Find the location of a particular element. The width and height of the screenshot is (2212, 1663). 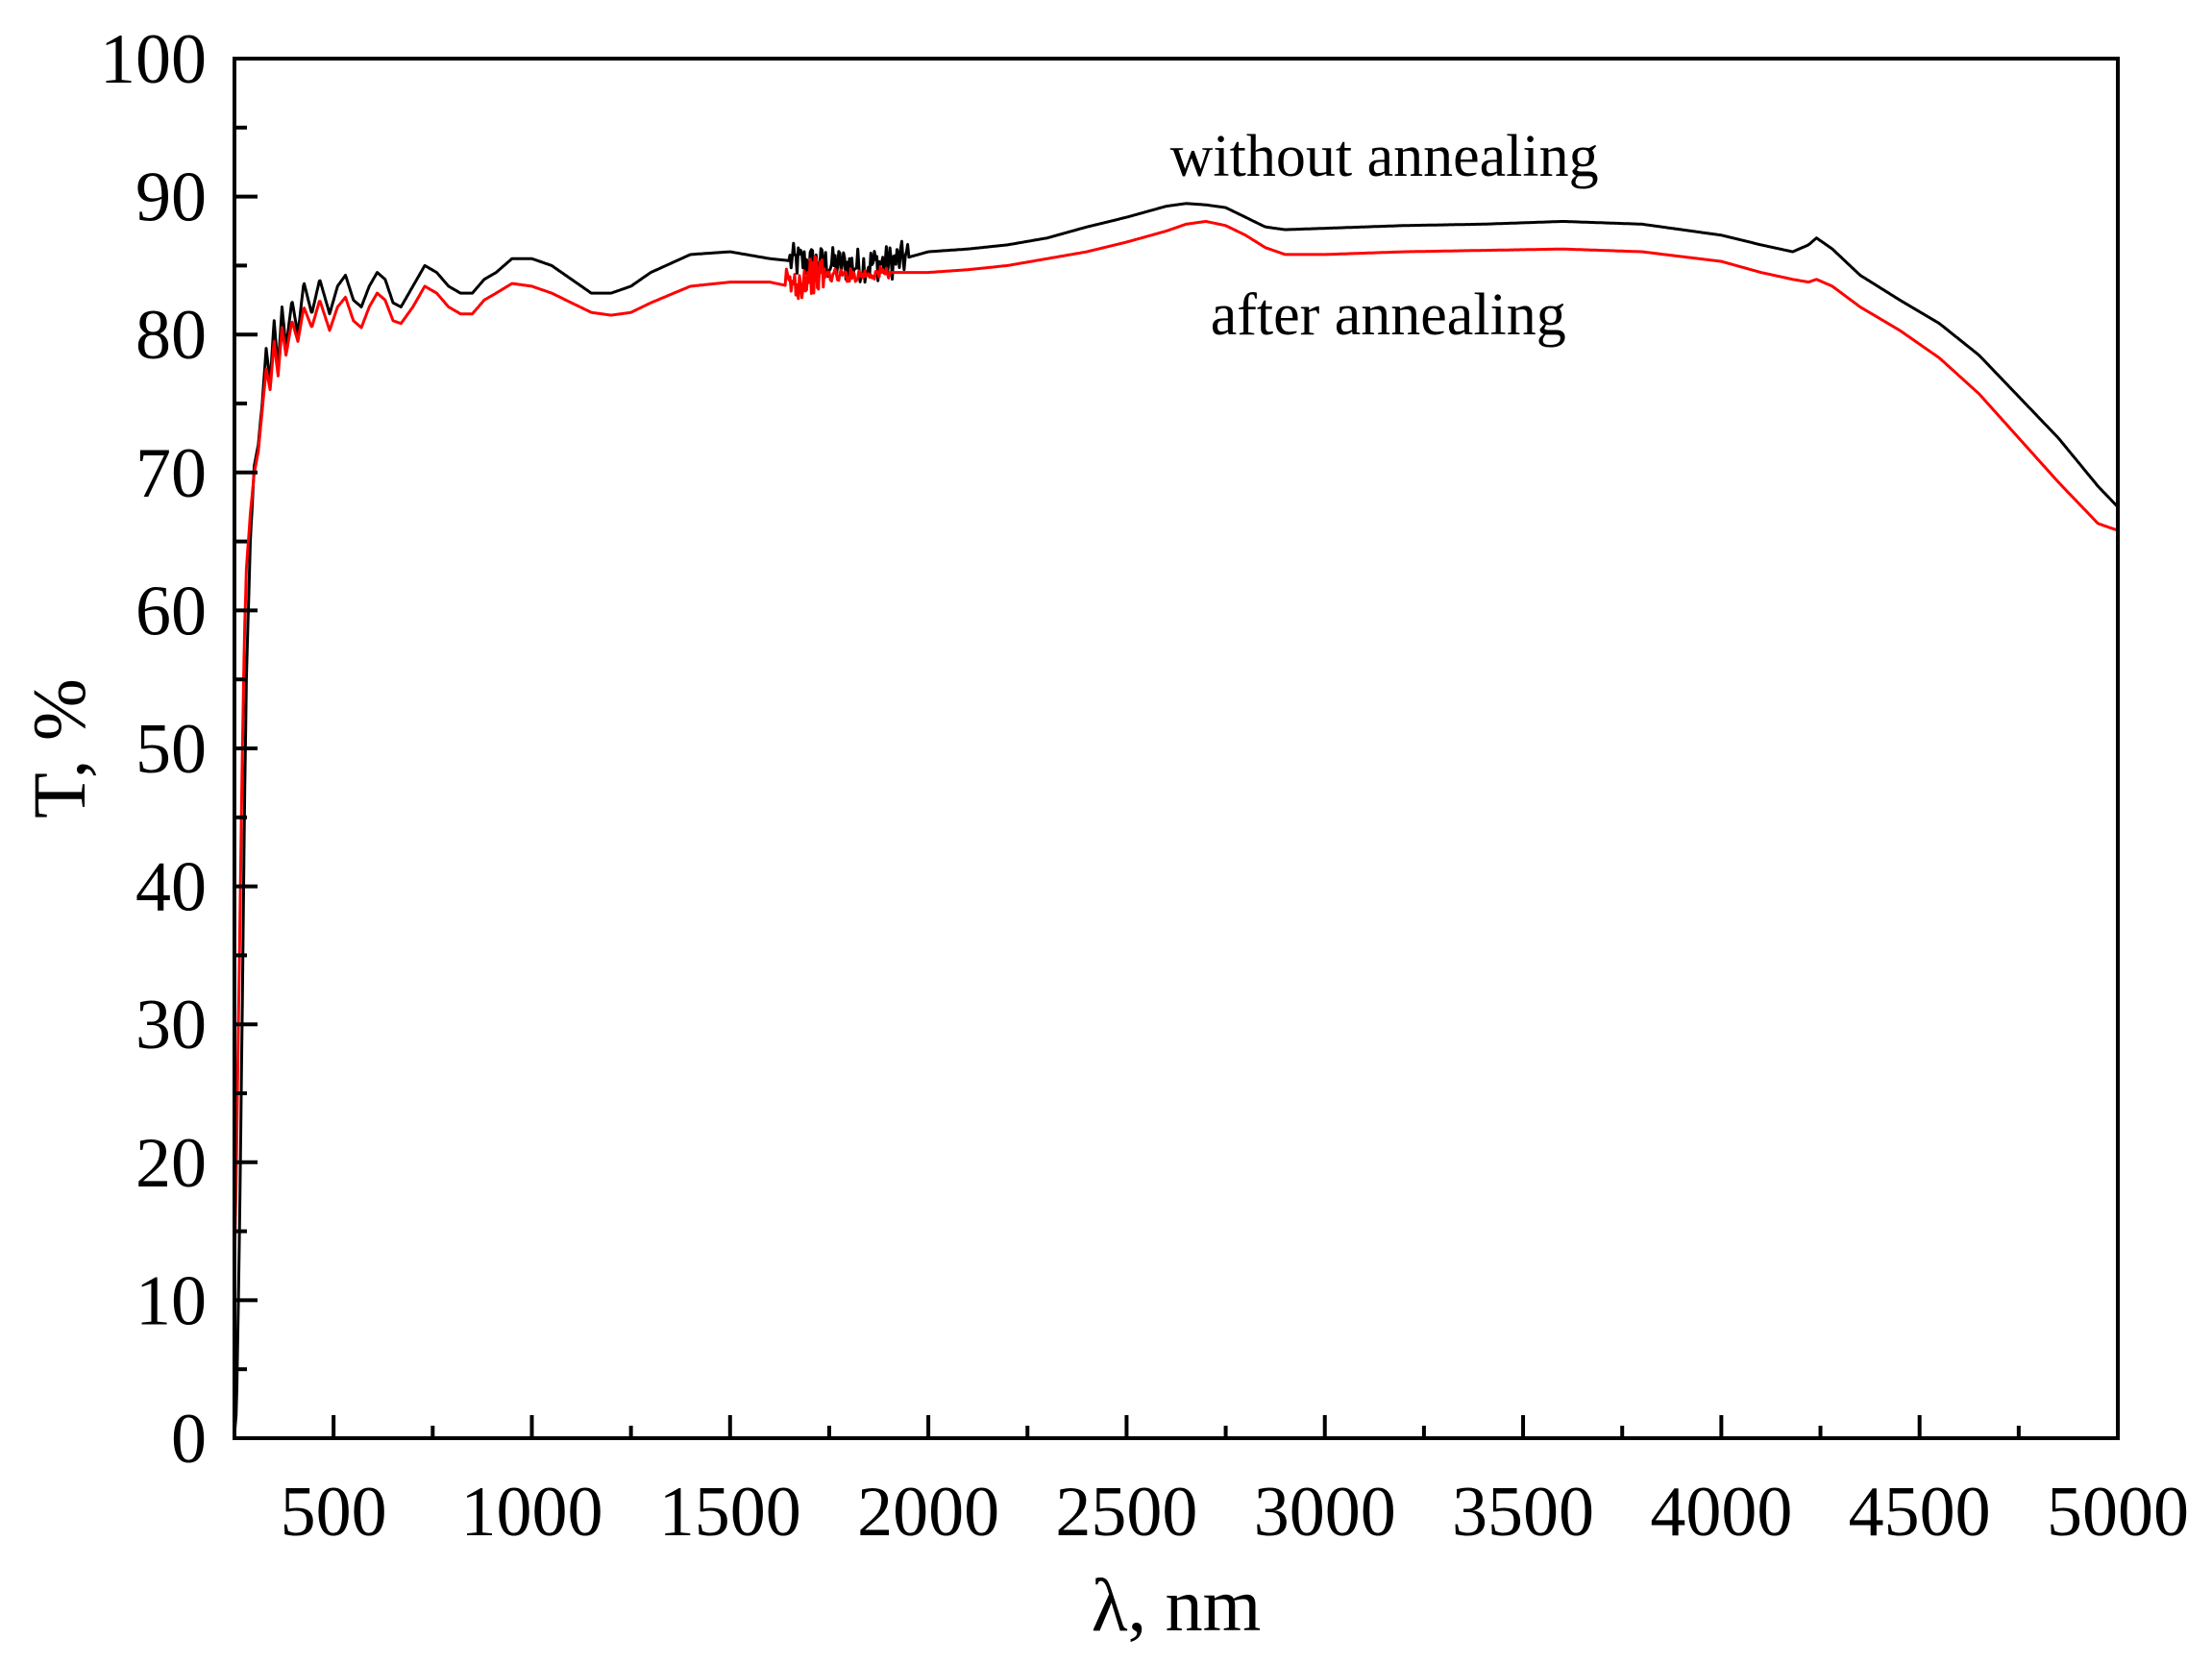

x-tick-label: 1000 is located at coordinates (531, 1512).